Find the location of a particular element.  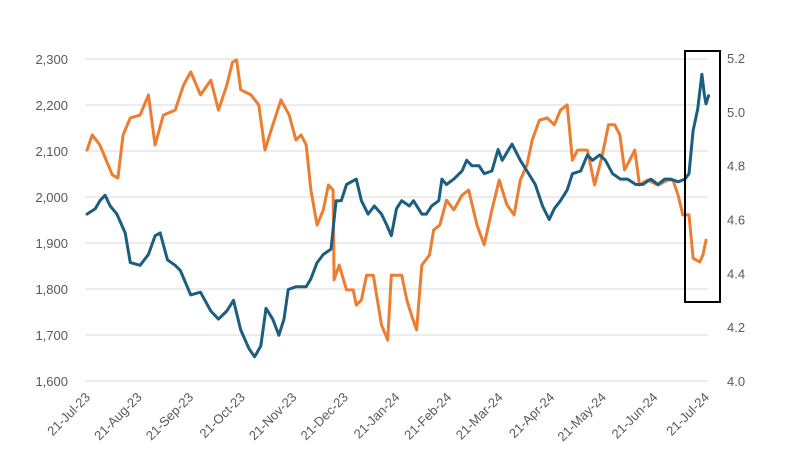

left-axis-tick-label: 1,700 is located at coordinates (51, 335).